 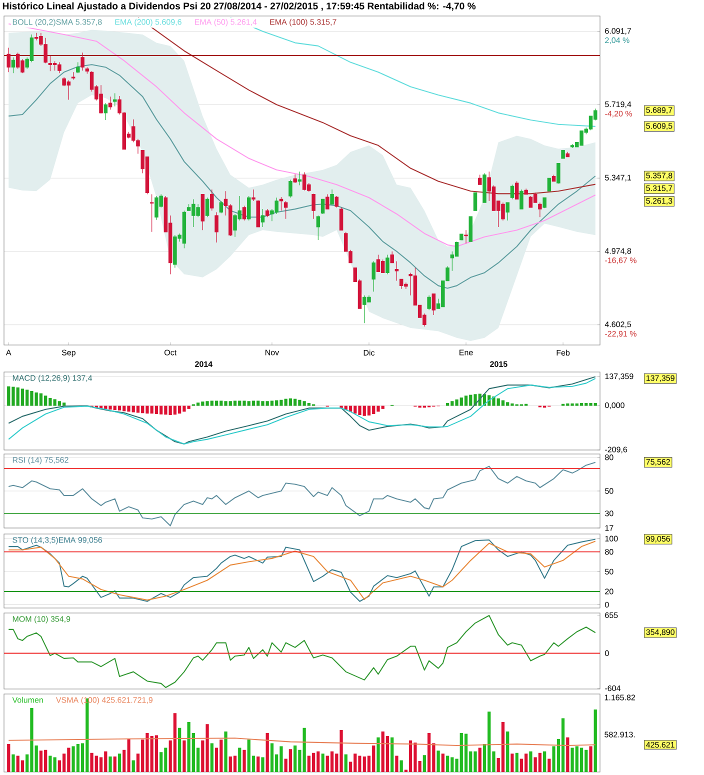 What do you see at coordinates (616, 450) in the screenshot?
I see `y-tick-label: -209,6` at bounding box center [616, 450].